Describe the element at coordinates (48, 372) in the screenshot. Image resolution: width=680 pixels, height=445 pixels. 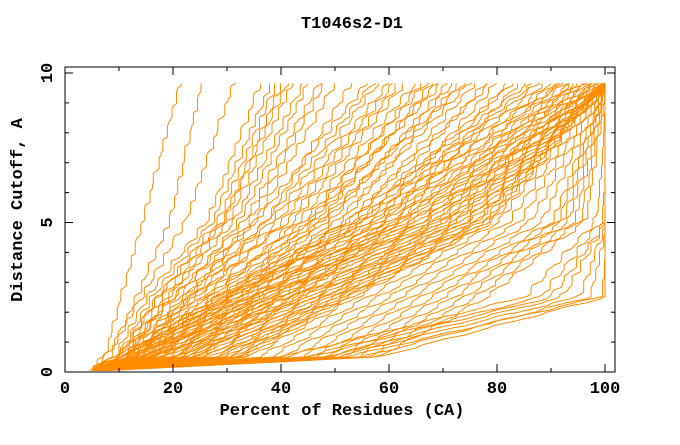
I see `y-tick-label: 0` at that location.